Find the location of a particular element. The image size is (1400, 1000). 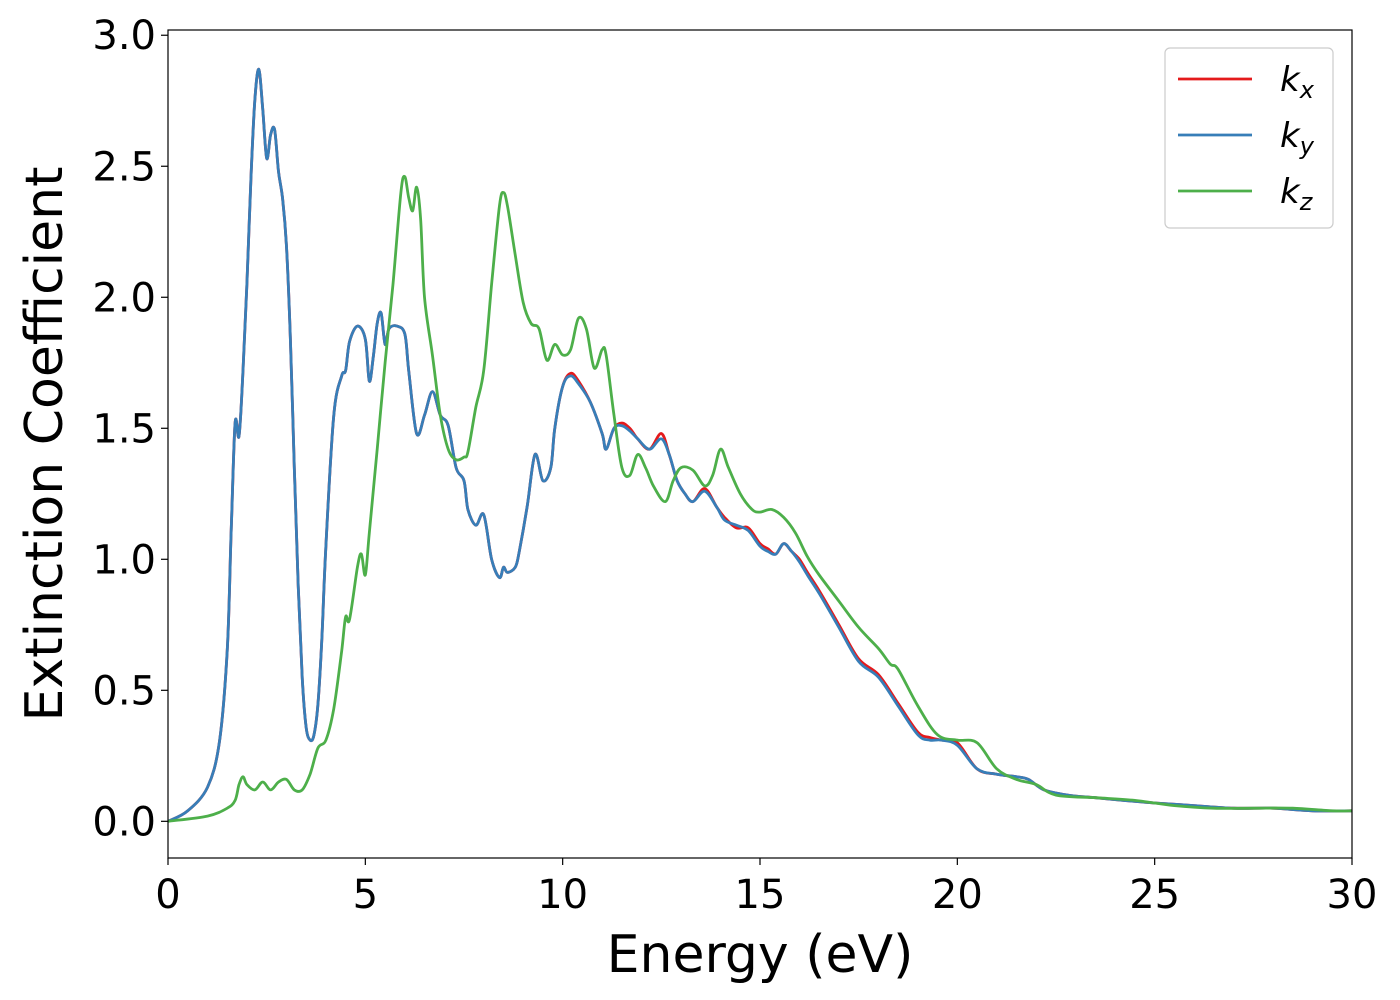

x-axis-title: Energy (eV) is located at coordinates (760, 955).